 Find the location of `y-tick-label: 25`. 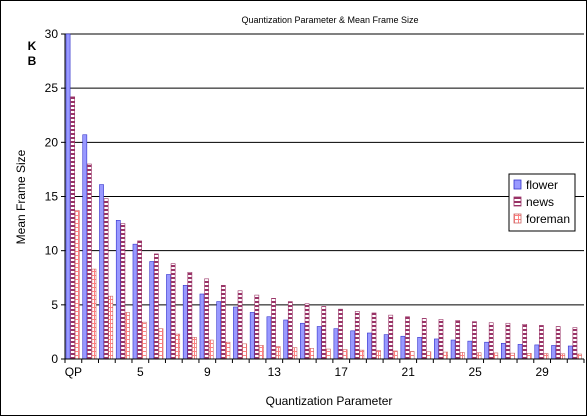

y-tick-label: 25 is located at coordinates (52, 88).